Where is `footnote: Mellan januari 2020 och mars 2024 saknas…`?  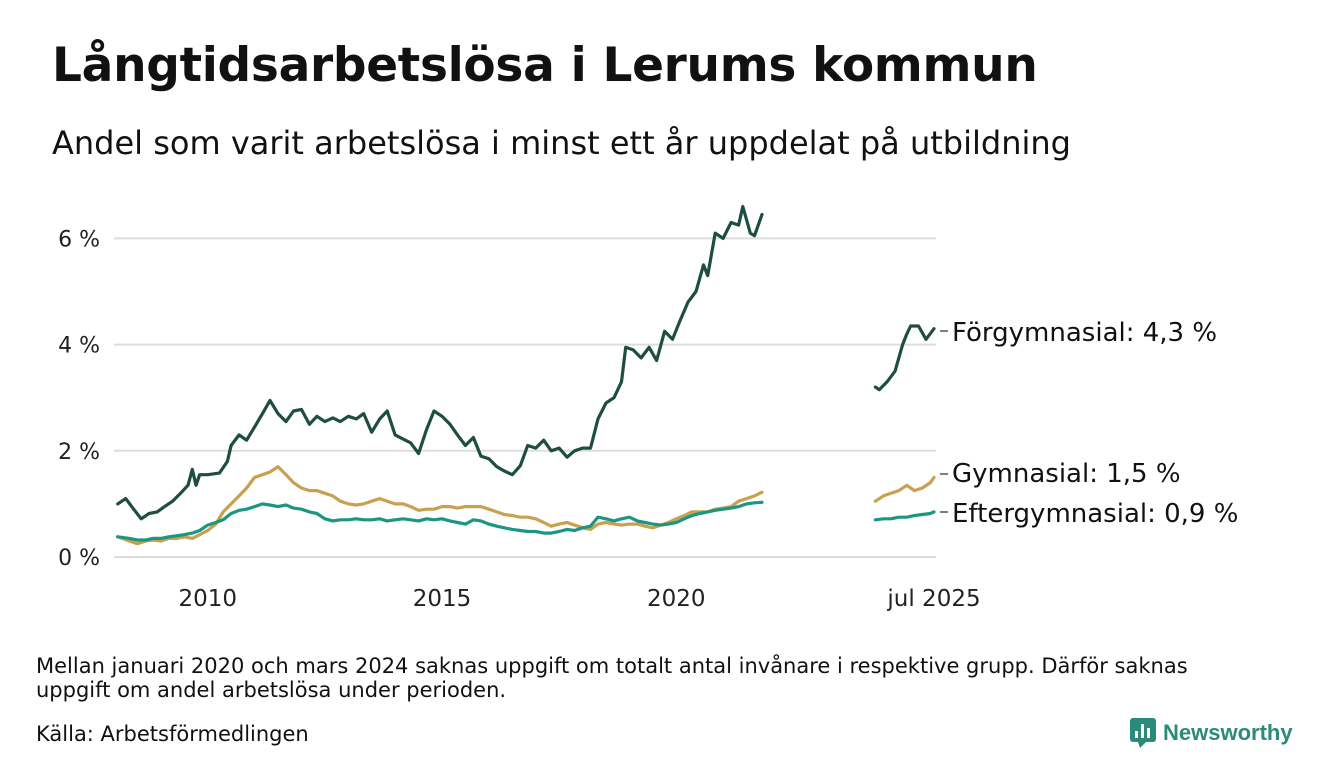
footnote: Mellan januari 2020 och mars 2024 saknas… is located at coordinates (612, 678).